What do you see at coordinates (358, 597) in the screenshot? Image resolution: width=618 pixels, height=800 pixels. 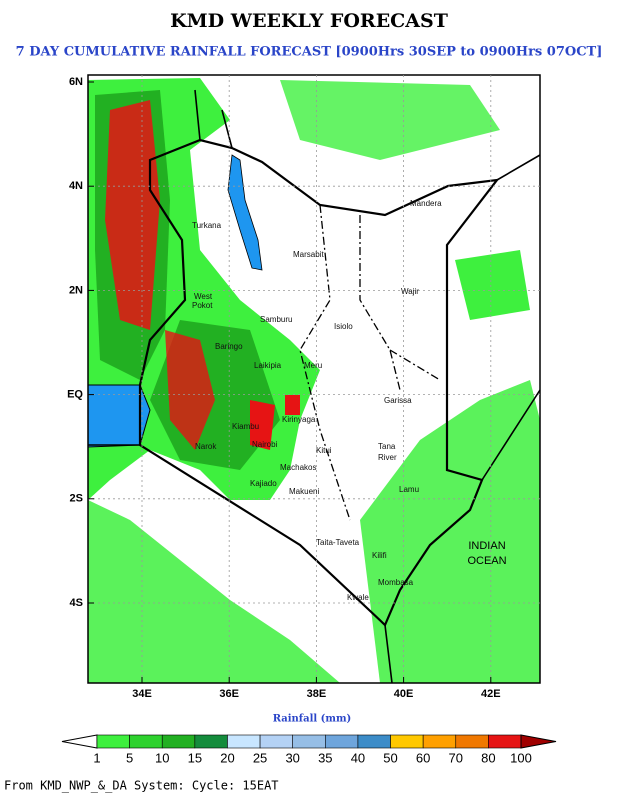 I see `place-label: Kwale` at bounding box center [358, 597].